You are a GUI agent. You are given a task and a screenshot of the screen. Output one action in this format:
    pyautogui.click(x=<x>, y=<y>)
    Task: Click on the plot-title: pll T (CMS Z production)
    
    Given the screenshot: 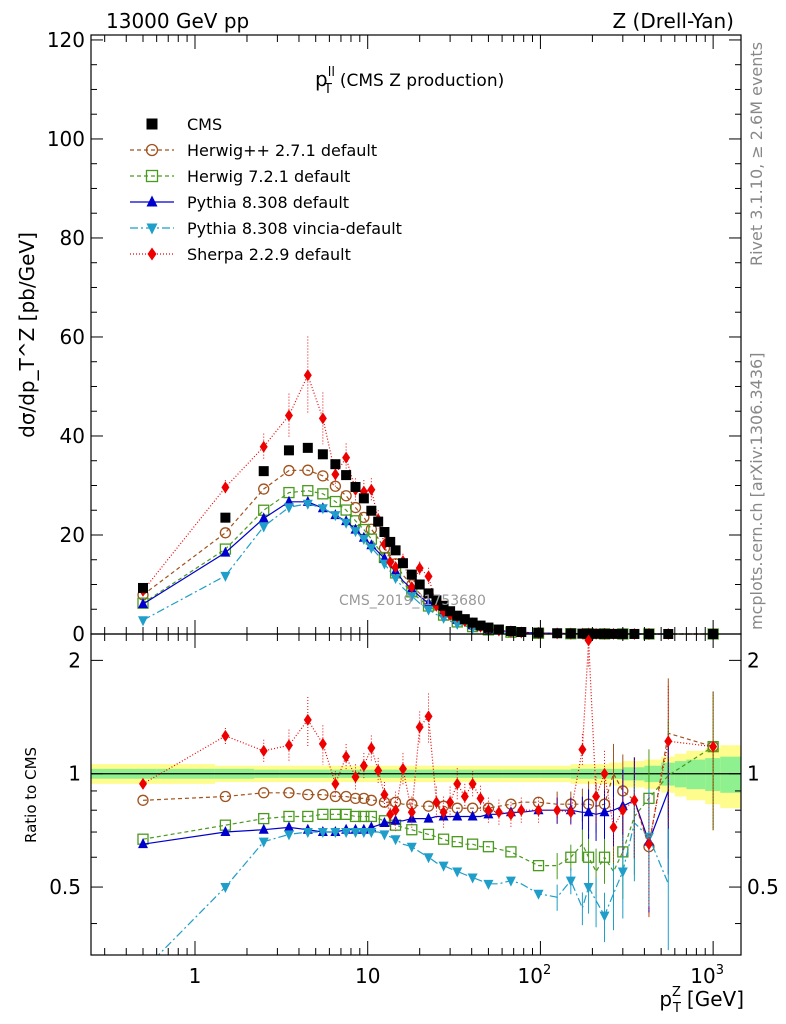 What is the action you would take?
    pyautogui.click(x=409, y=81)
    